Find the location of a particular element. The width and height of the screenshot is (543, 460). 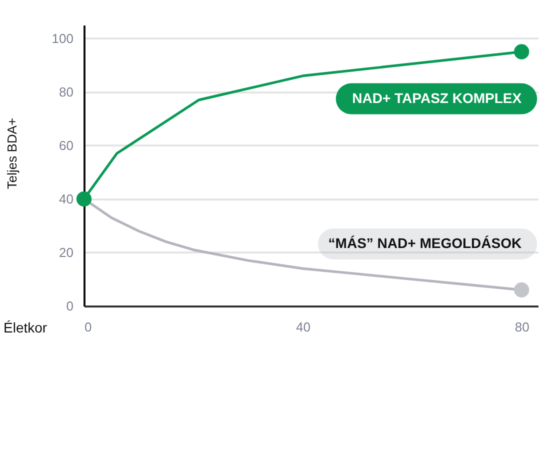

y-tick-label: 60 is located at coordinates (66, 145).